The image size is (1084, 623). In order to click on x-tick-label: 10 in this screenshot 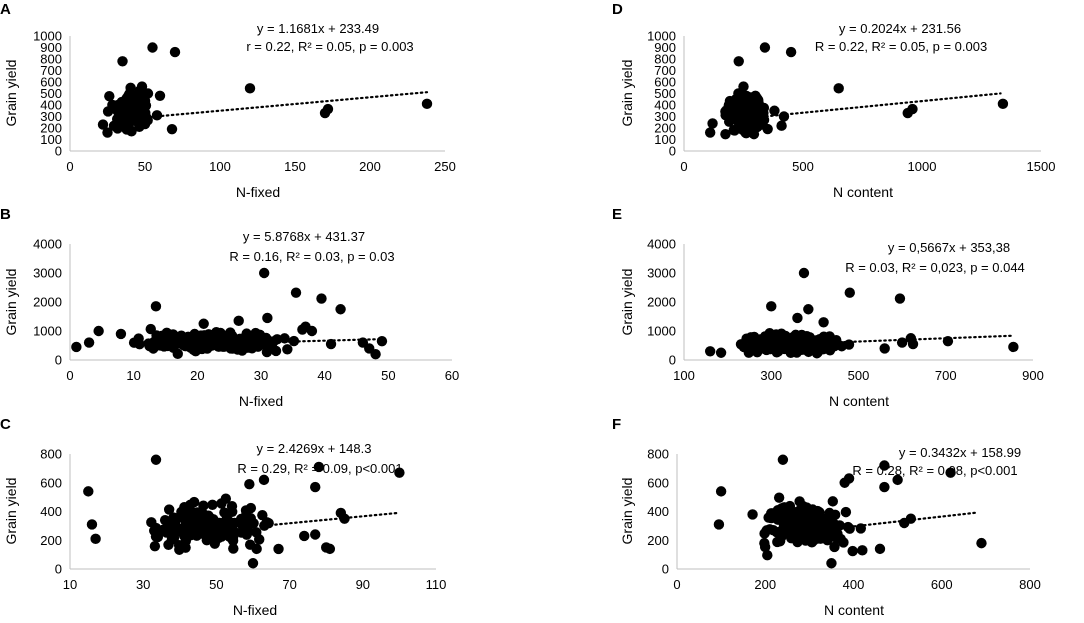, I will do `click(70, 584)`.